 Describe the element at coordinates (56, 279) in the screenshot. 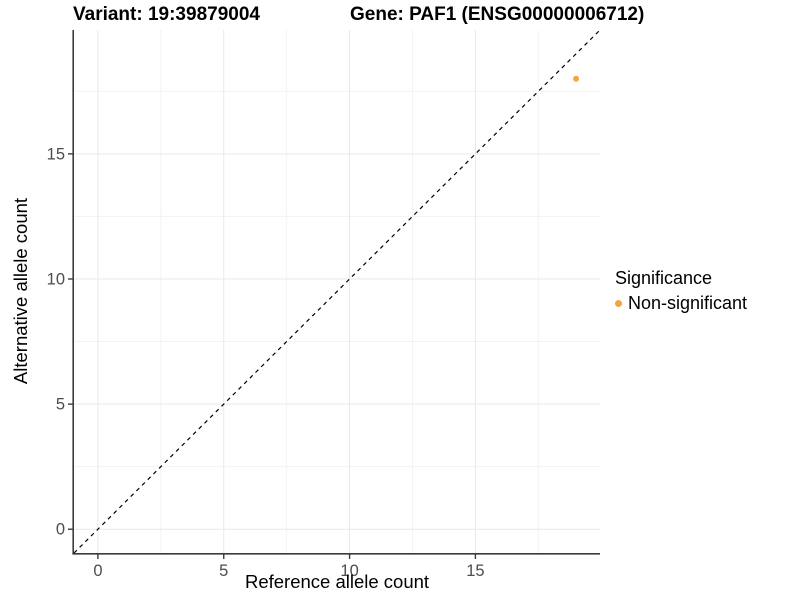

I see `y-tick-label: 10` at that location.